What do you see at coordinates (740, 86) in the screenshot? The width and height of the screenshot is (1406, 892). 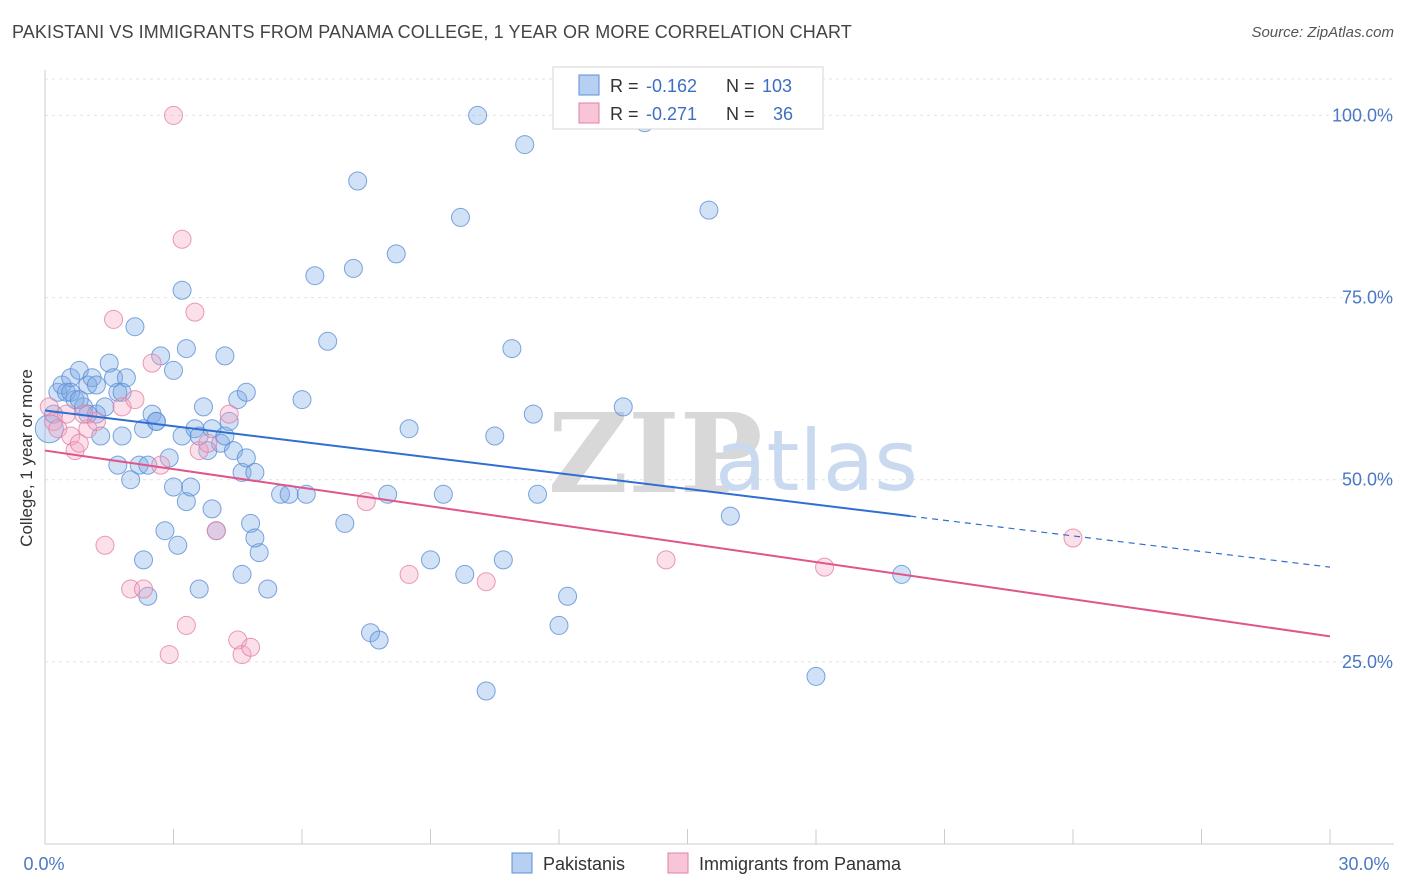 I see `legend-n-label-1: N =` at bounding box center [740, 86].